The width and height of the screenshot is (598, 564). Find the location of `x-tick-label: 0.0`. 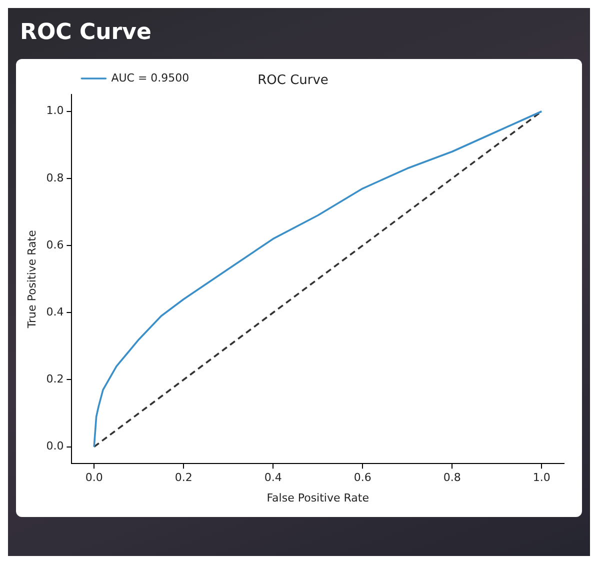

x-tick-label: 0.0 is located at coordinates (94, 477).